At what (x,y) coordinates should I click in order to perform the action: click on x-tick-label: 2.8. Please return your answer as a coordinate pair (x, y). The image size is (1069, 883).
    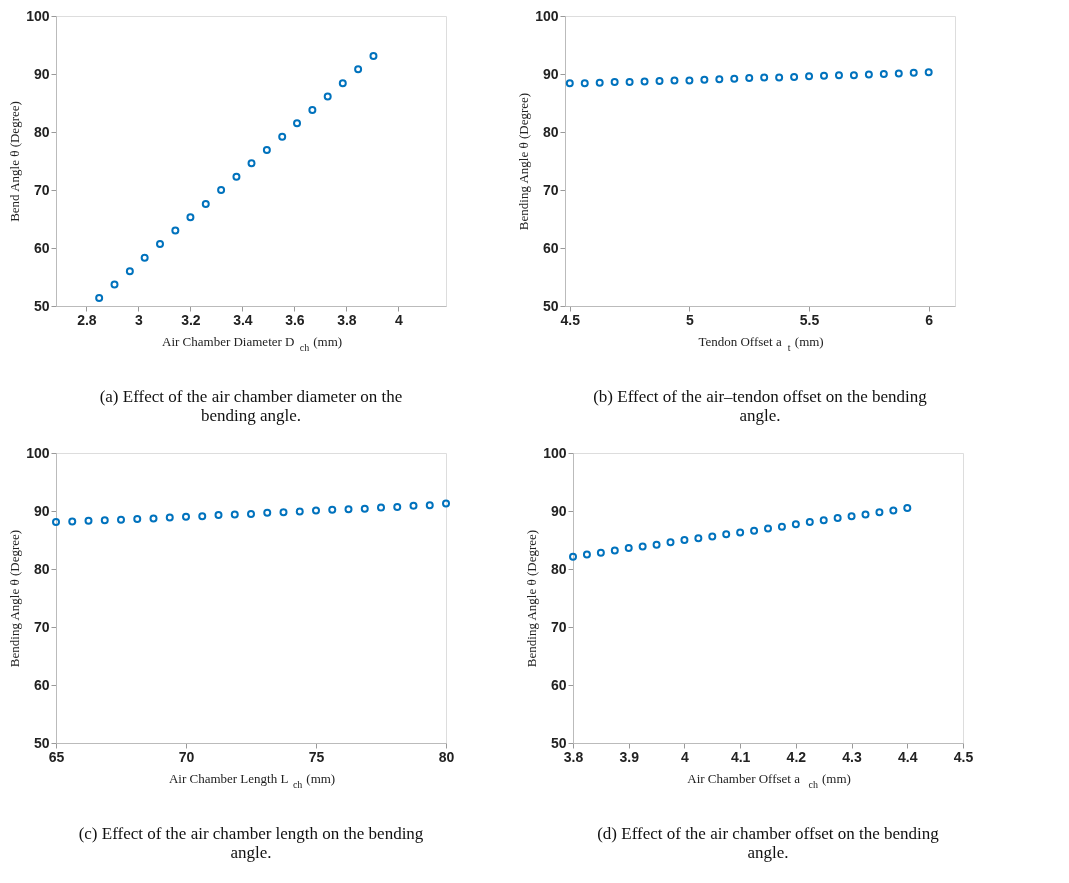
    Looking at the image, I should click on (87, 319).